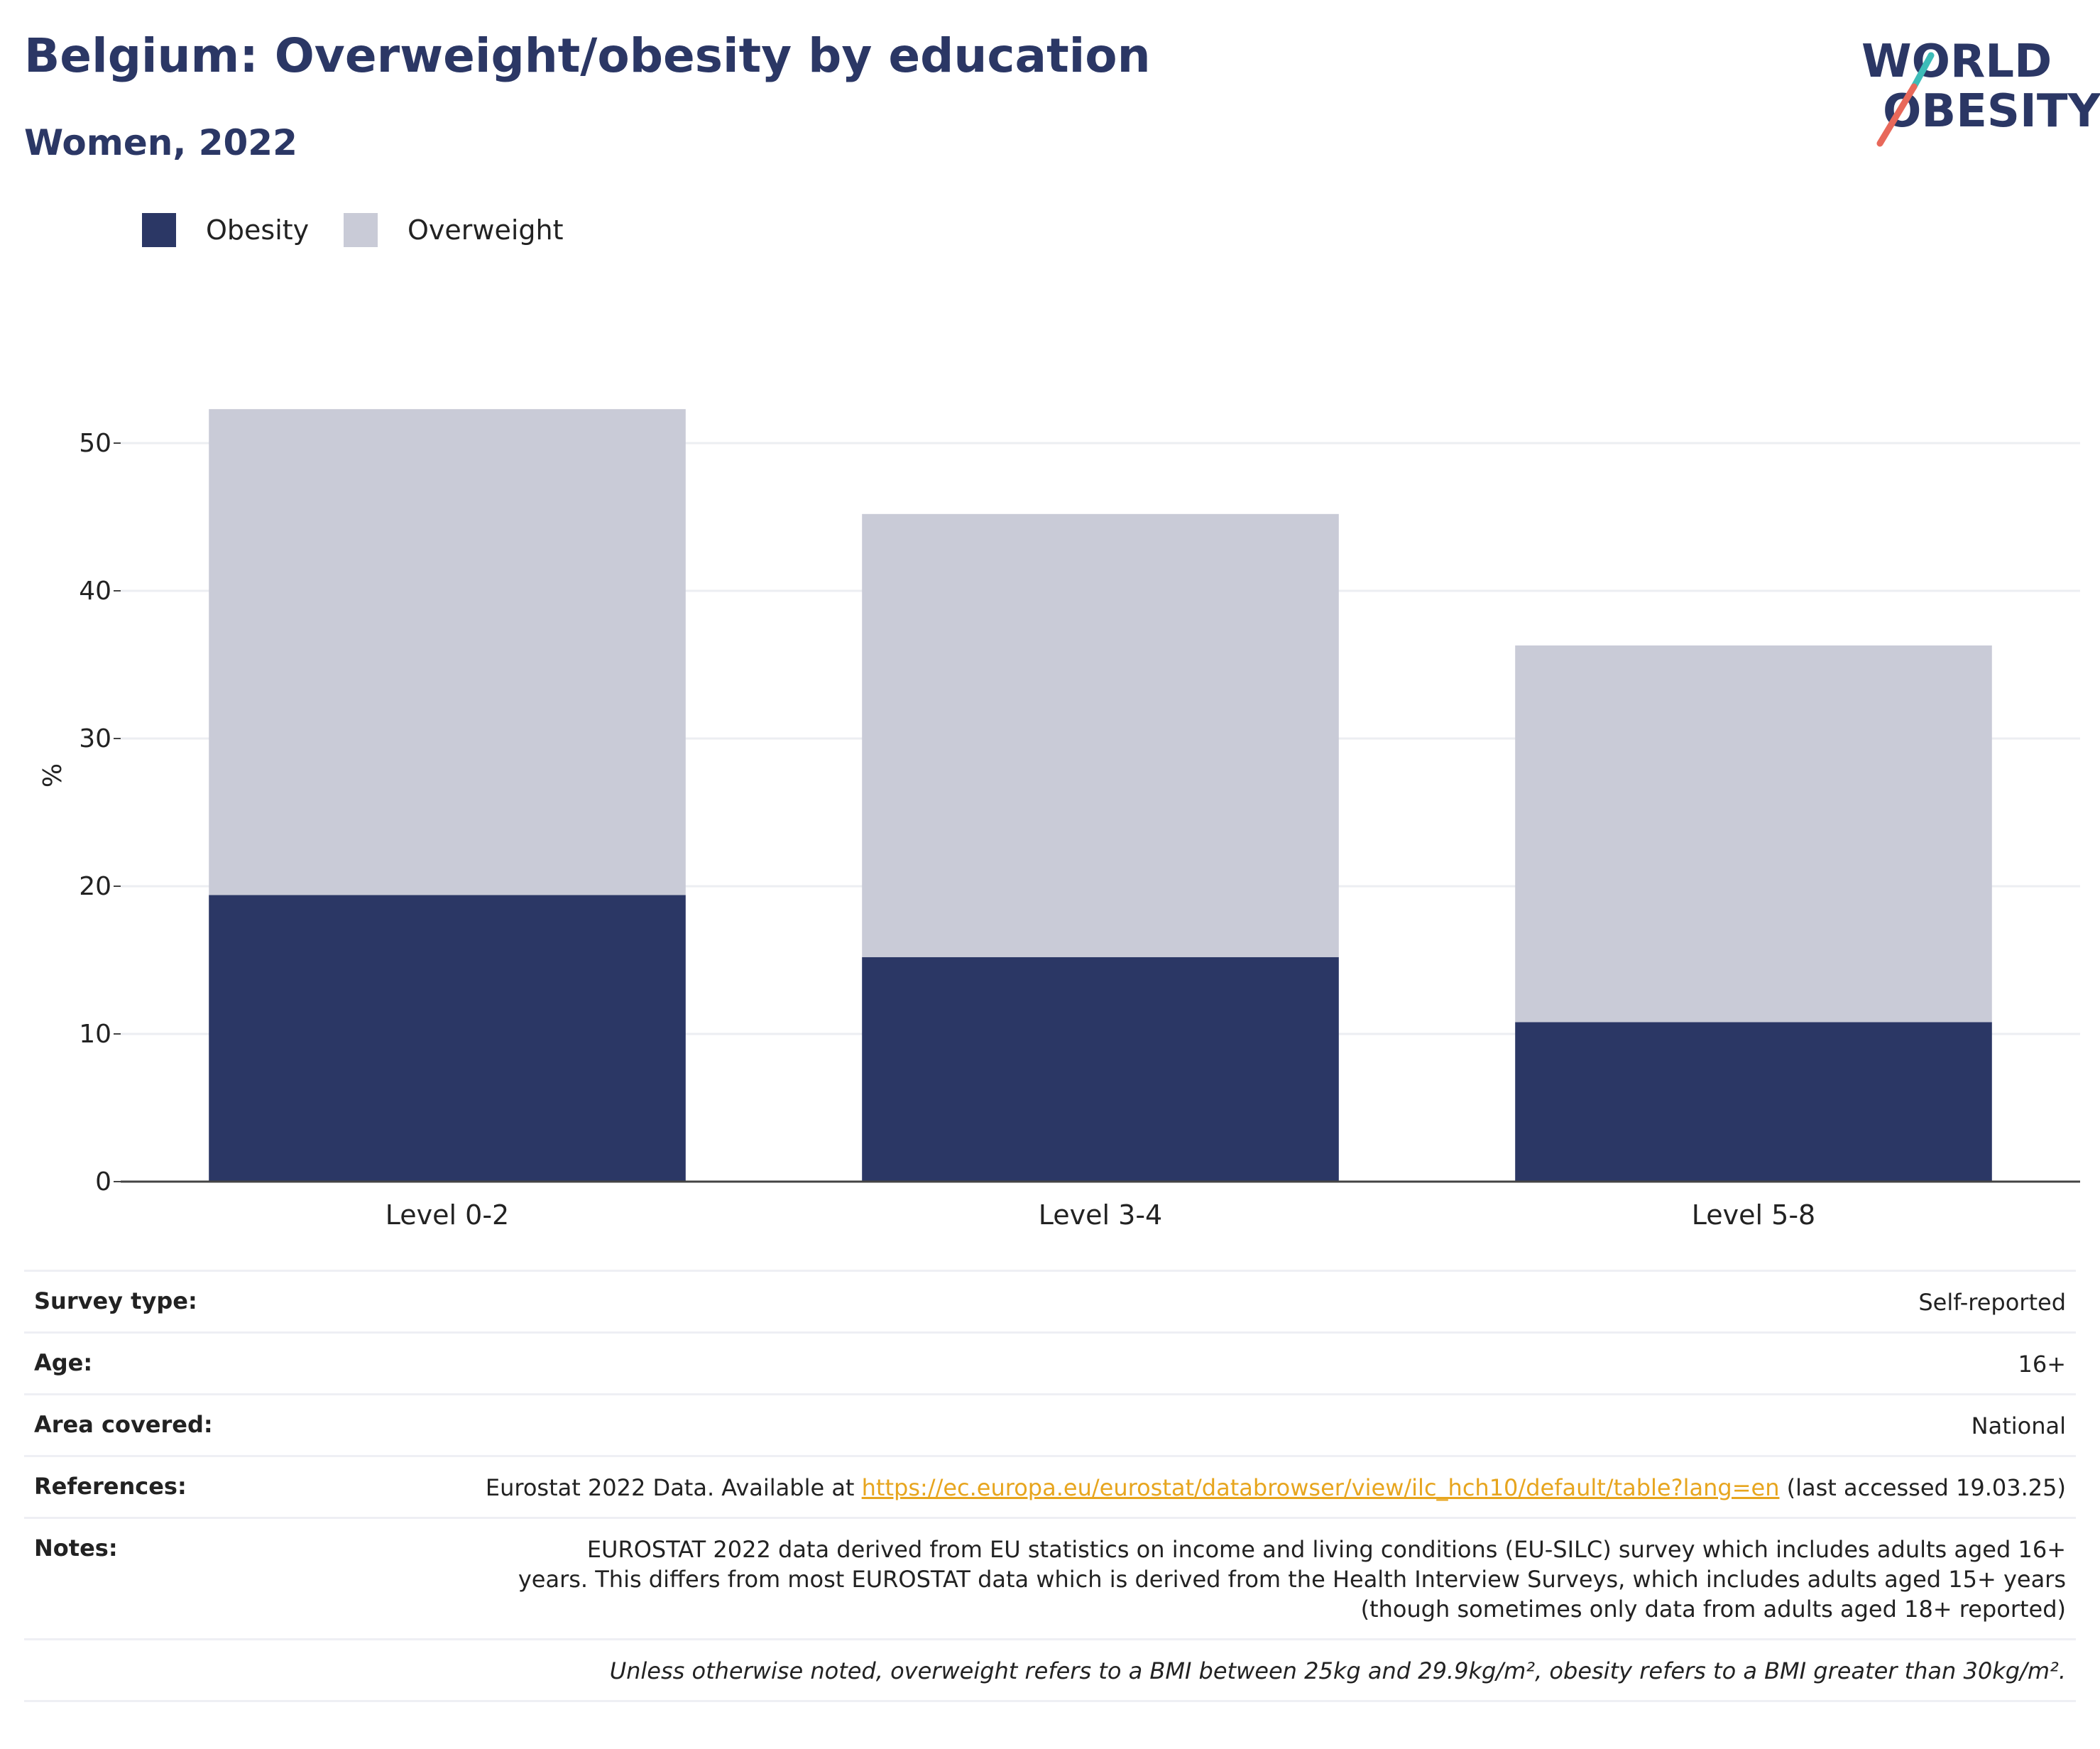 The image size is (2100, 1749). Describe the element at coordinates (95, 591) in the screenshot. I see `y-tick-label: 40` at that location.